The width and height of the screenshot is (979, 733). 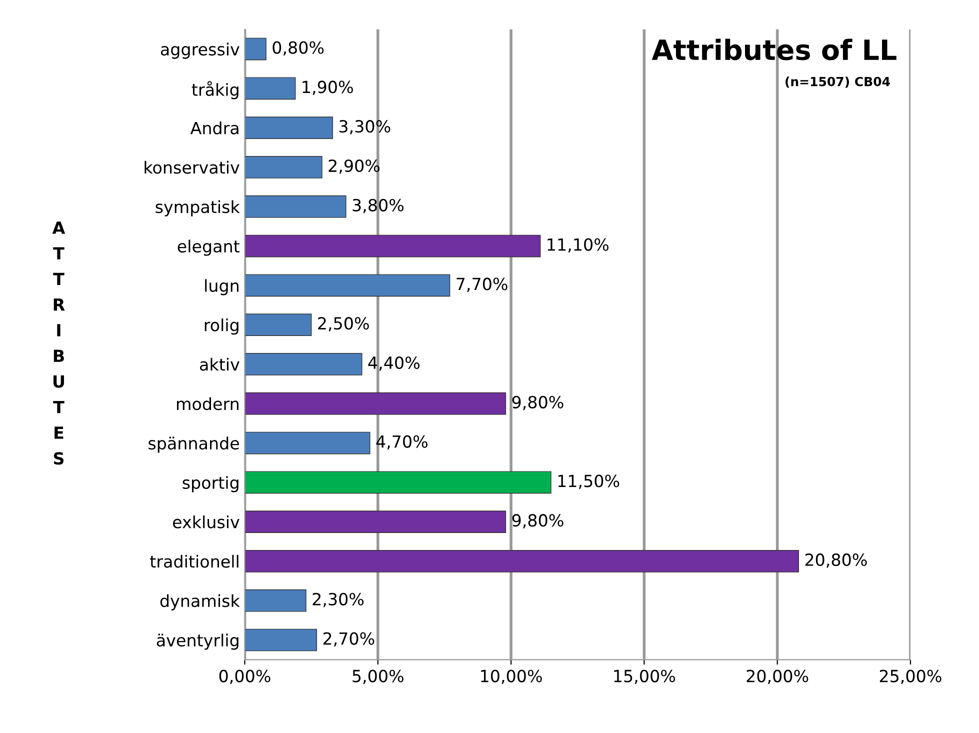 I want to click on text: ATTRIBUTES, so click(x=59, y=343).